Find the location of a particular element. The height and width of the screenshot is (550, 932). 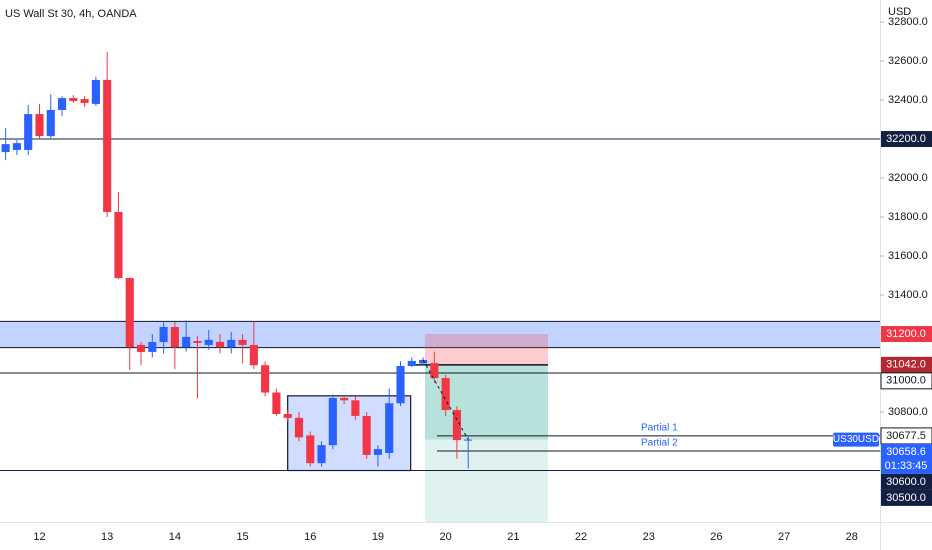

price-badge-label: 30658.6 is located at coordinates (906, 452).